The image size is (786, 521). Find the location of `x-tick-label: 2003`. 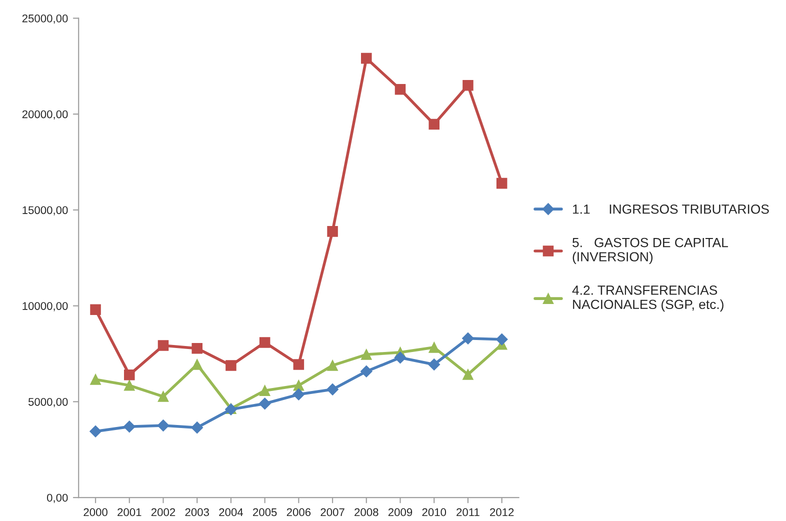

x-tick-label: 2003 is located at coordinates (197, 512).